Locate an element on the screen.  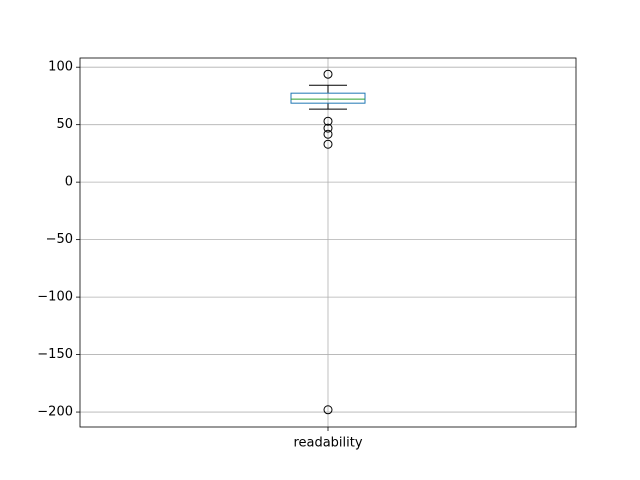
y-tick-label: −100 is located at coordinates (55, 297).